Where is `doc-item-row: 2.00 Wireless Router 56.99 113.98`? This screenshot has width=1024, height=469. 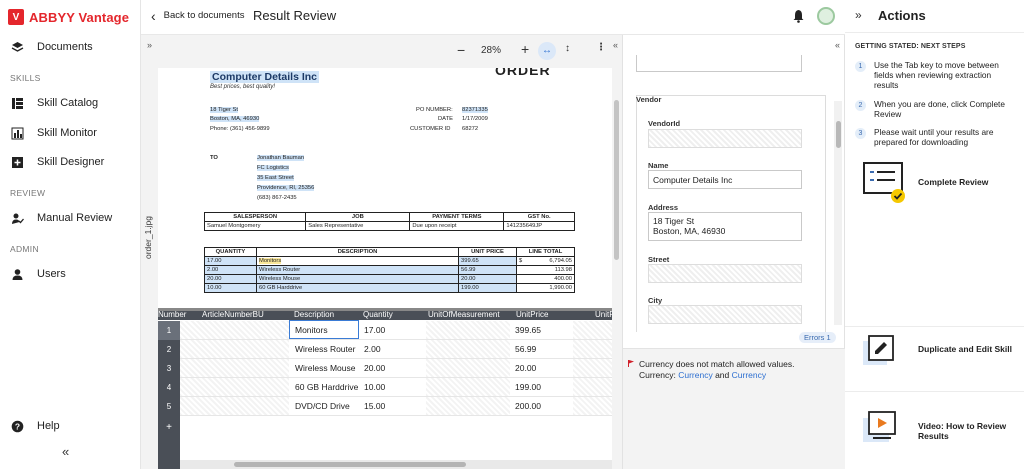
doc-item-row: 2.00 Wireless Router 56.99 113.98 is located at coordinates (390, 270).